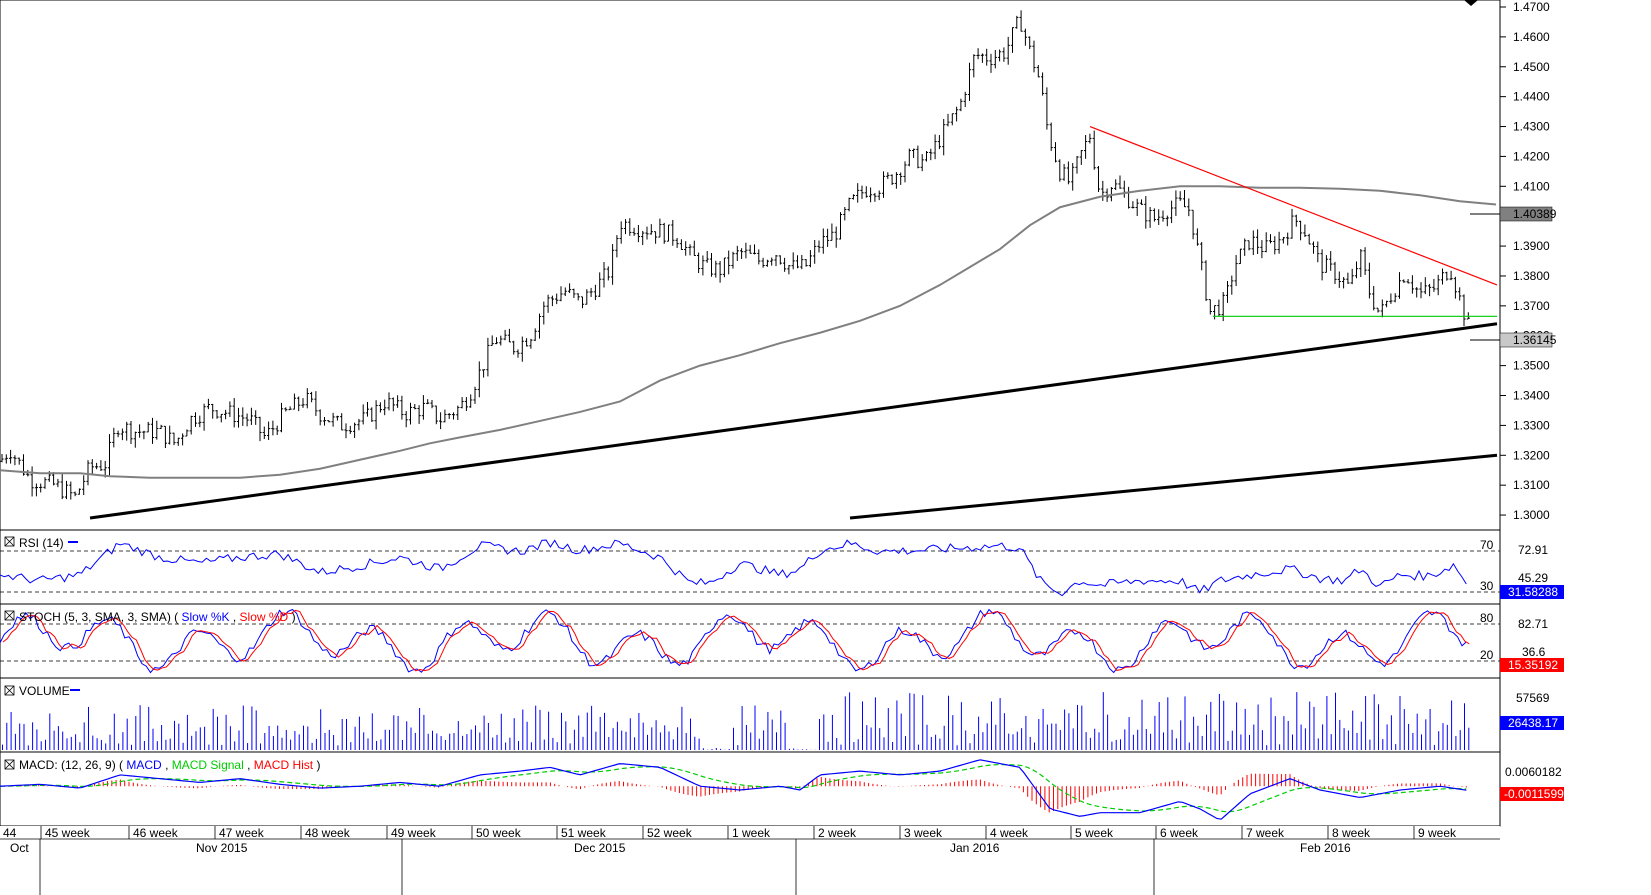 Image resolution: width=1651 pixels, height=895 pixels. I want to click on dropdown-triangle-icon, so click(1471, 3).